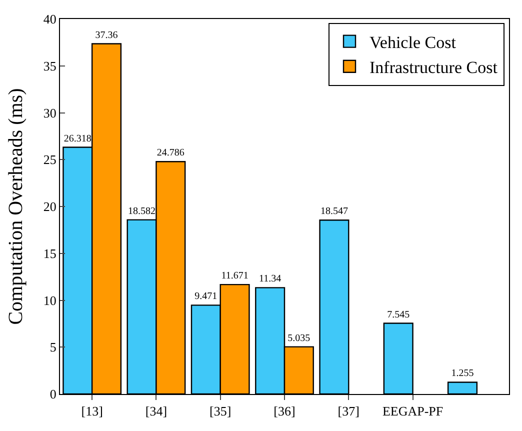  What do you see at coordinates (53, 394) in the screenshot?
I see `y-tick-label: 0` at bounding box center [53, 394].